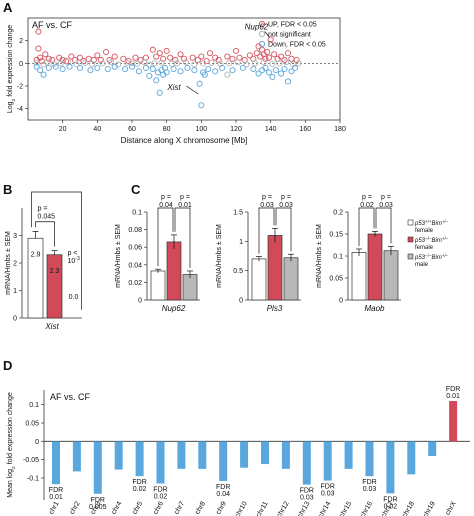  I want to click on value-label: 2.3, so click(55, 271).